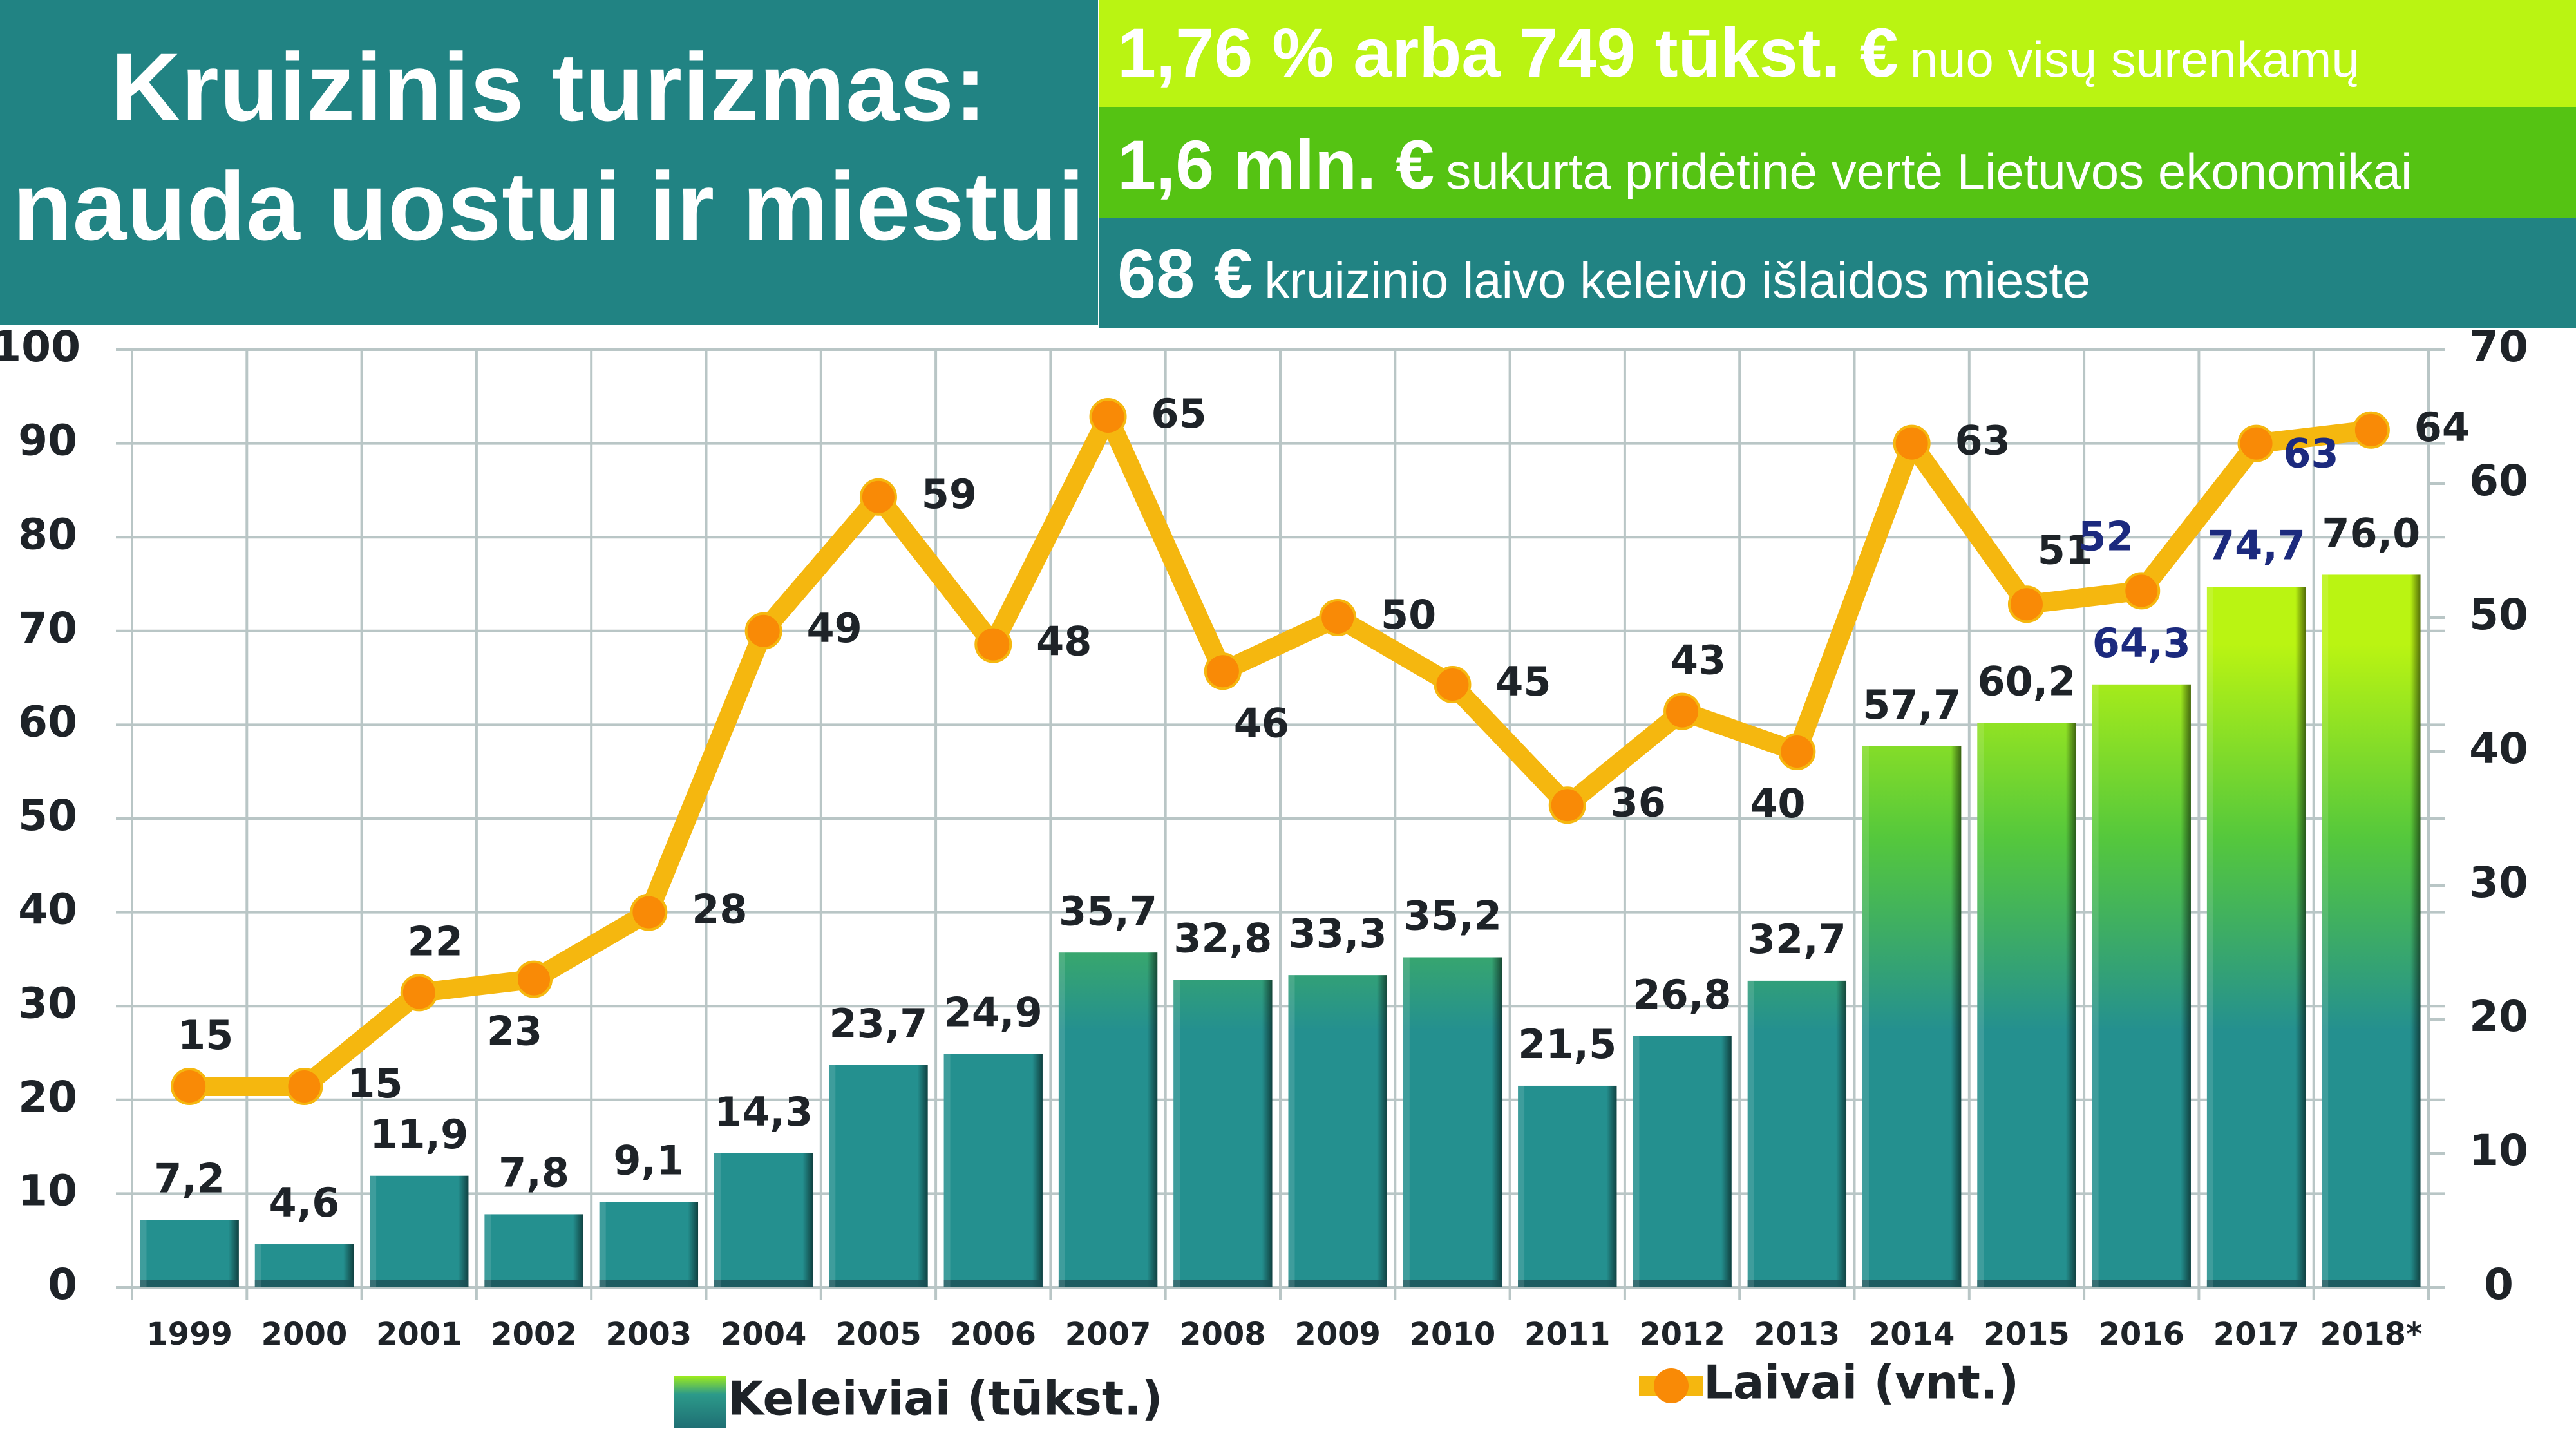 Image resolution: width=2576 pixels, height=1449 pixels. What do you see at coordinates (700, 1402) in the screenshot?
I see `legend-swatch-keleiviai` at bounding box center [700, 1402].